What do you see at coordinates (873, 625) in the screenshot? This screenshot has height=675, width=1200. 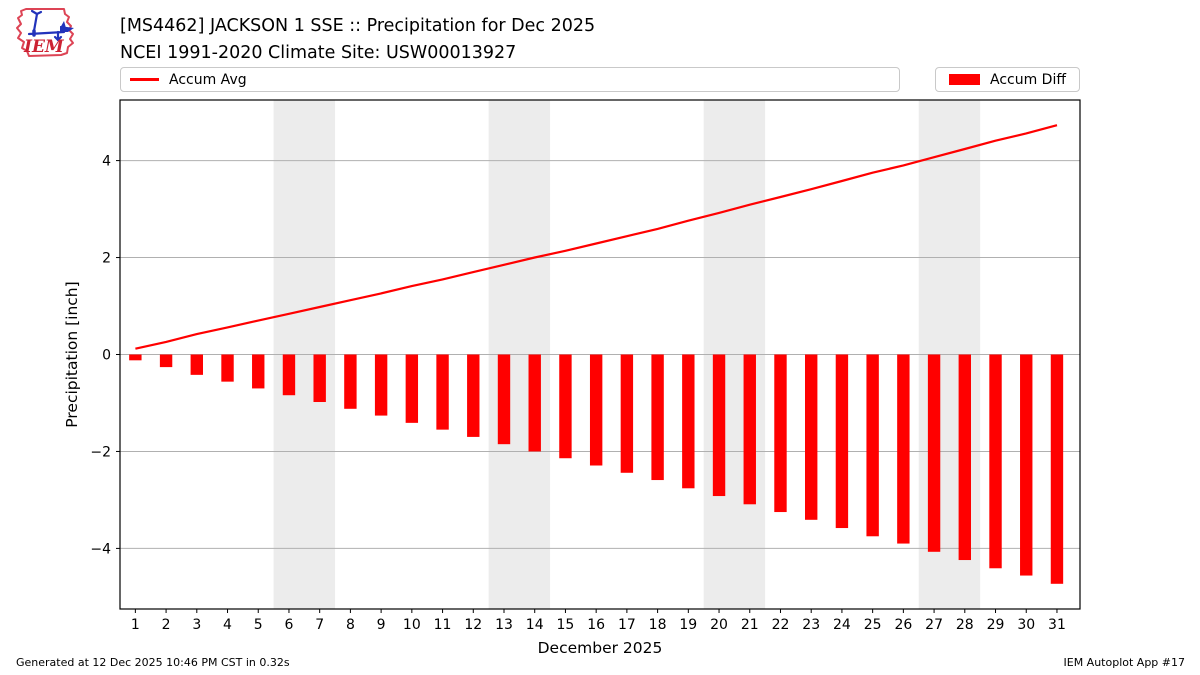 I see `x-tick-label: 25` at bounding box center [873, 625].